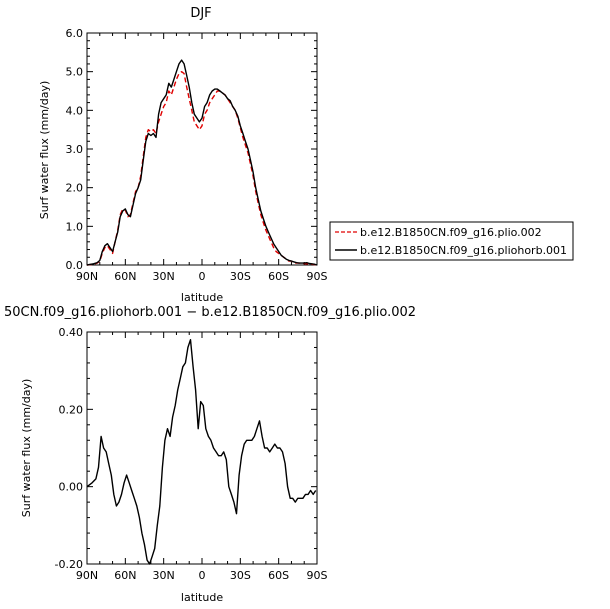 The width and height of the screenshot is (610, 609). Describe the element at coordinates (463, 250) in the screenshot. I see `legend-label-pliohorb: b.e12.B1850CN.f09_g16.pliohorb.001` at that location.